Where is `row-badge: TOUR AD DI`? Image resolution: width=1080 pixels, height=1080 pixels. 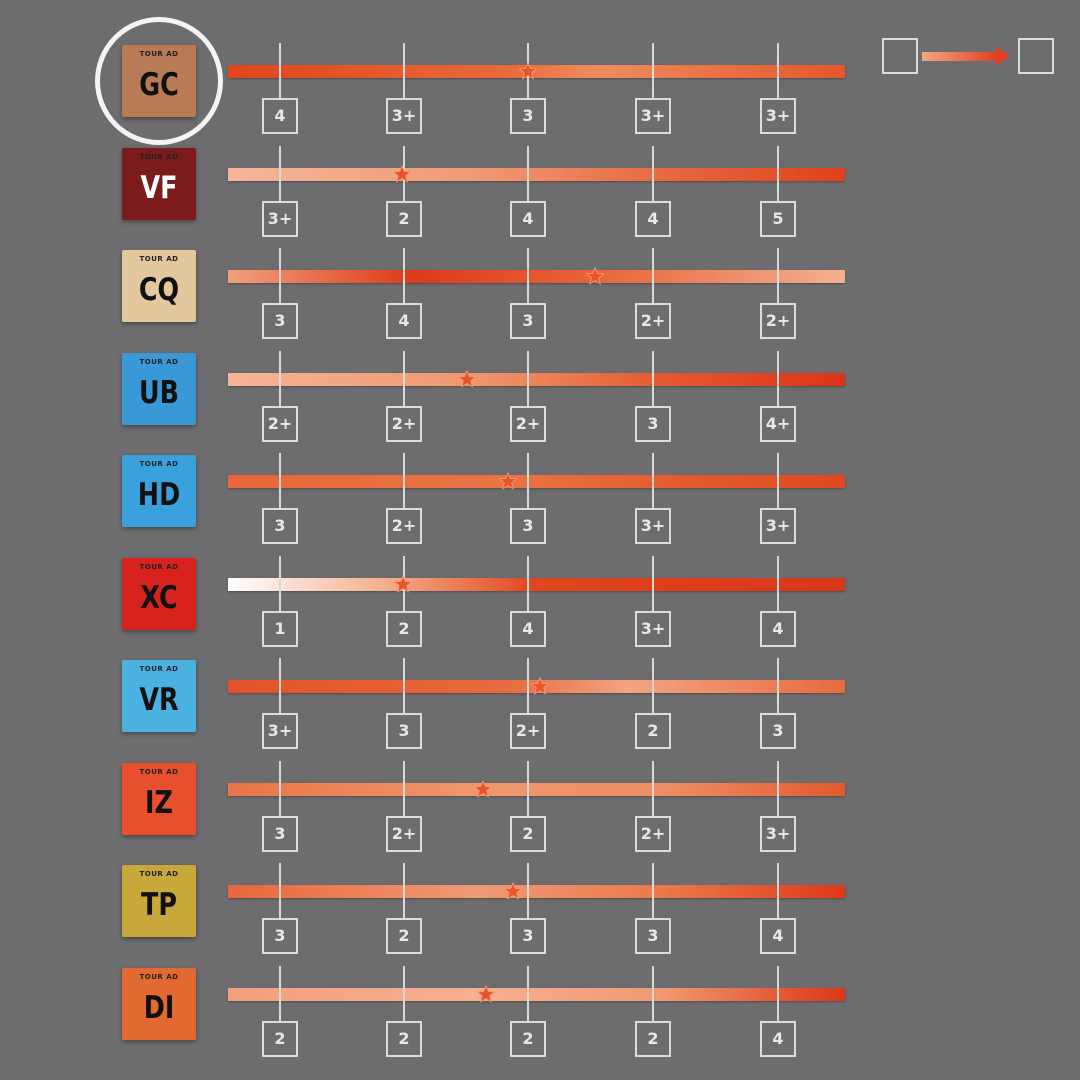 row-badge: TOUR AD DI is located at coordinates (159, 1003).